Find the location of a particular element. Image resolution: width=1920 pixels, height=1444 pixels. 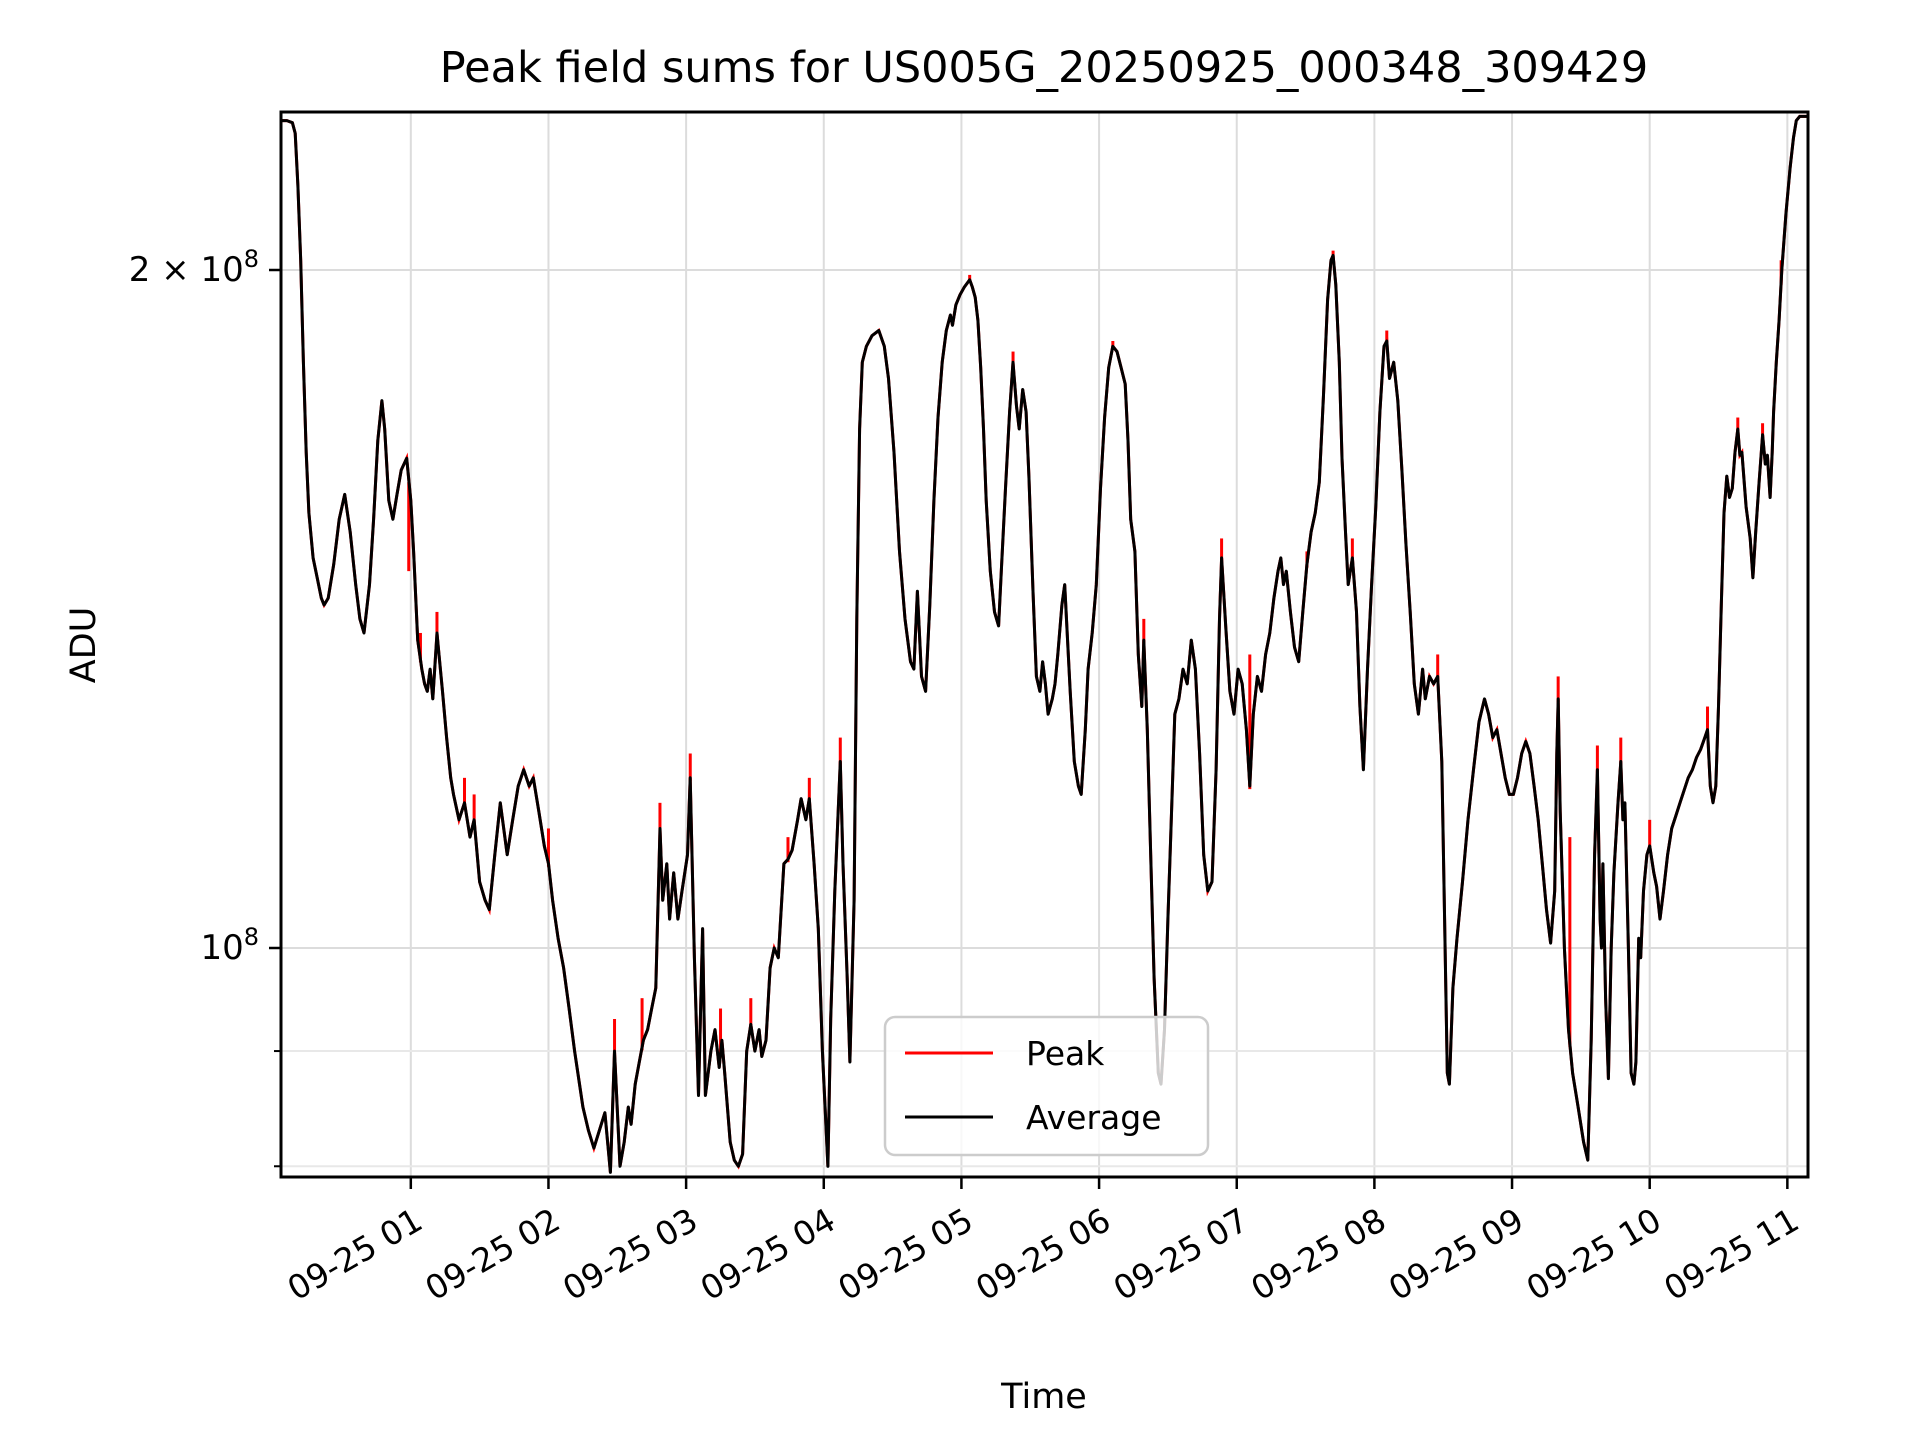

x-tick-label: 09-25 10 is located at coordinates (1594, 1254).